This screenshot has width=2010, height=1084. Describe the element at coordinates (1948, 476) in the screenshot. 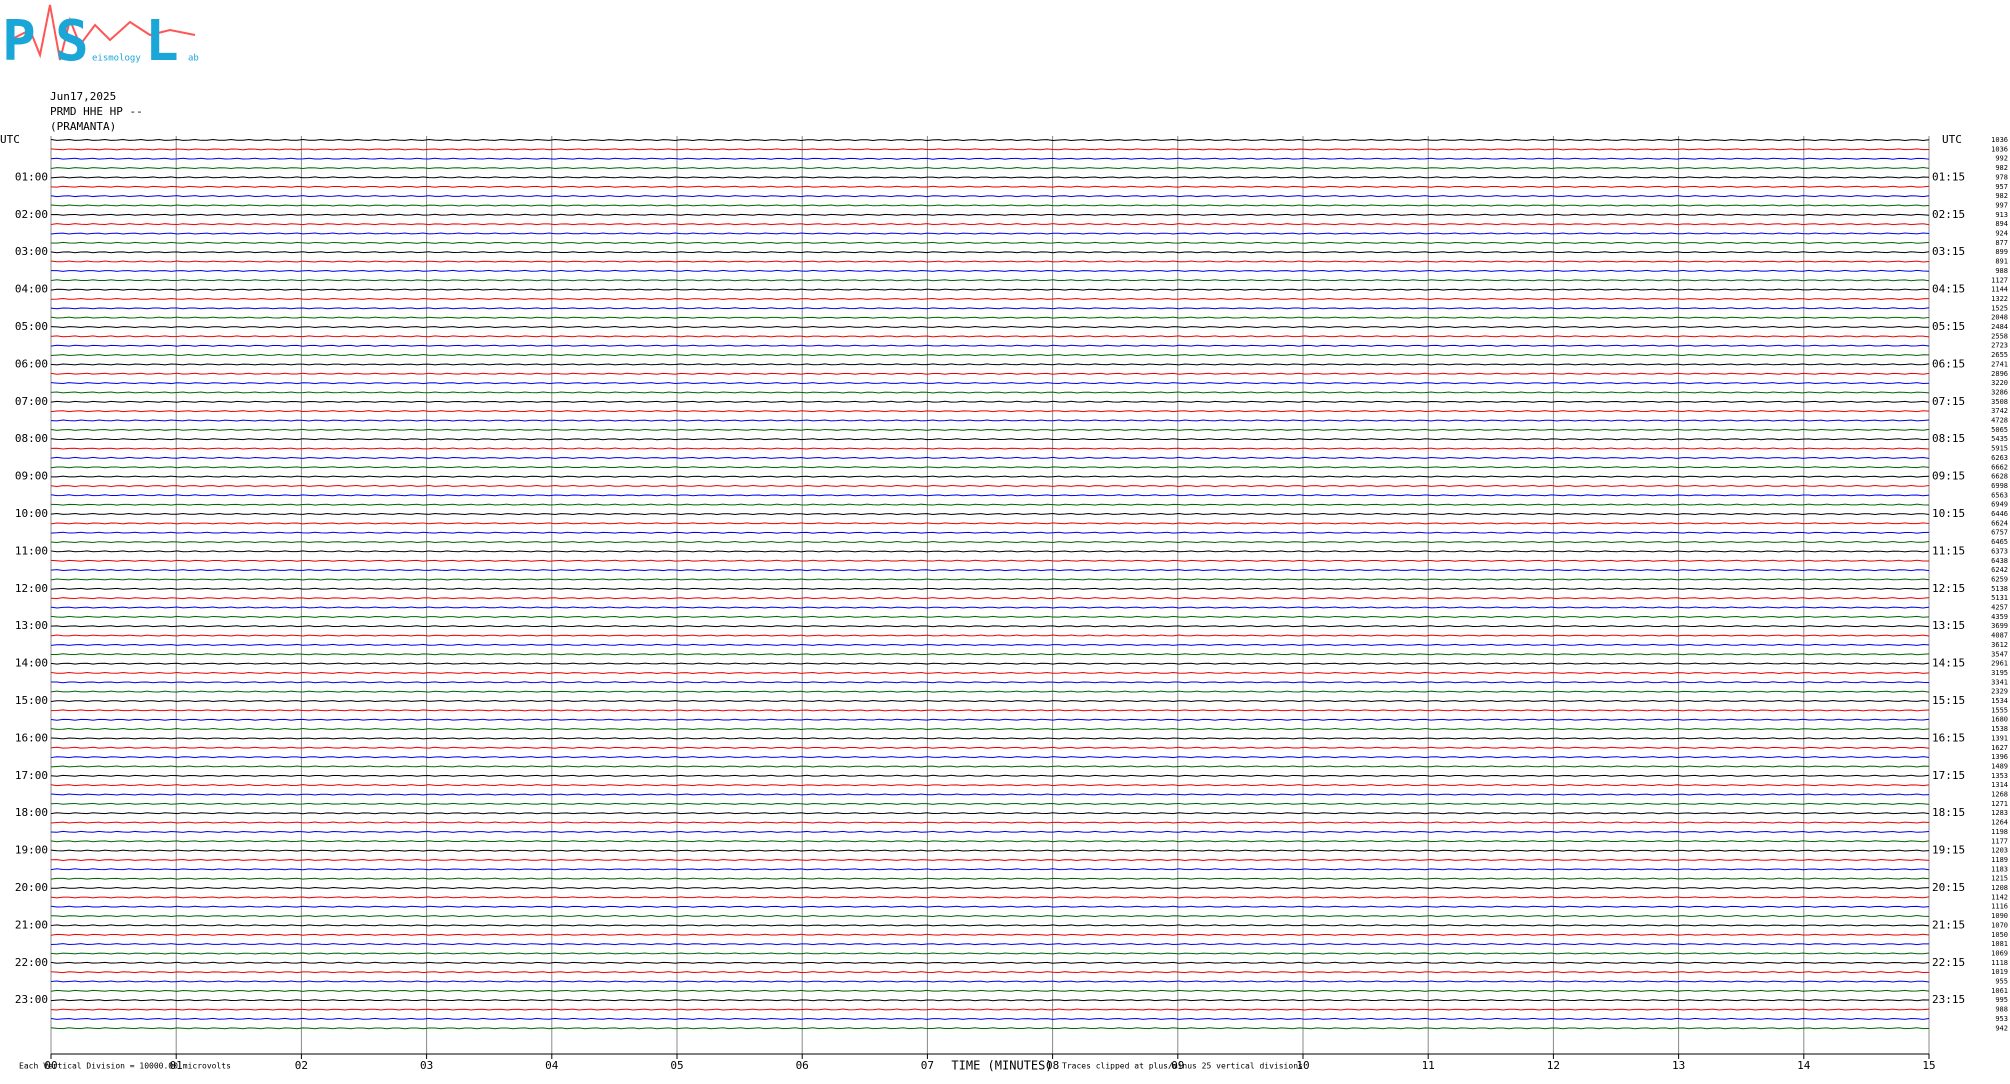

I see `right-time-label: 09:15` at that location.